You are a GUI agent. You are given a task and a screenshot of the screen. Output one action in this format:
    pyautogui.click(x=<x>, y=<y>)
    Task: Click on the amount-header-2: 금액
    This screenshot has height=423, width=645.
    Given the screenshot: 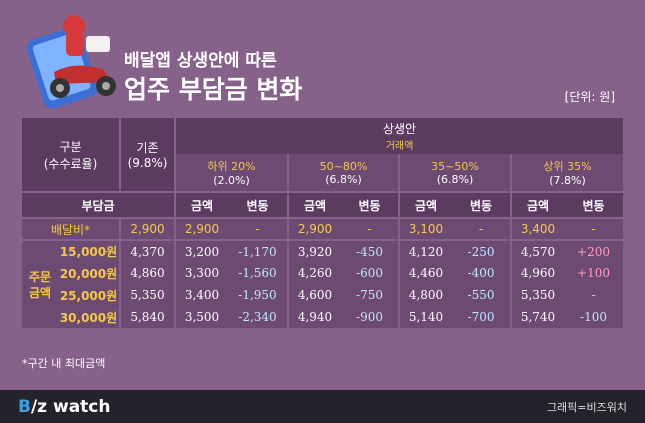 What is the action you would take?
    pyautogui.click(x=314, y=204)
    